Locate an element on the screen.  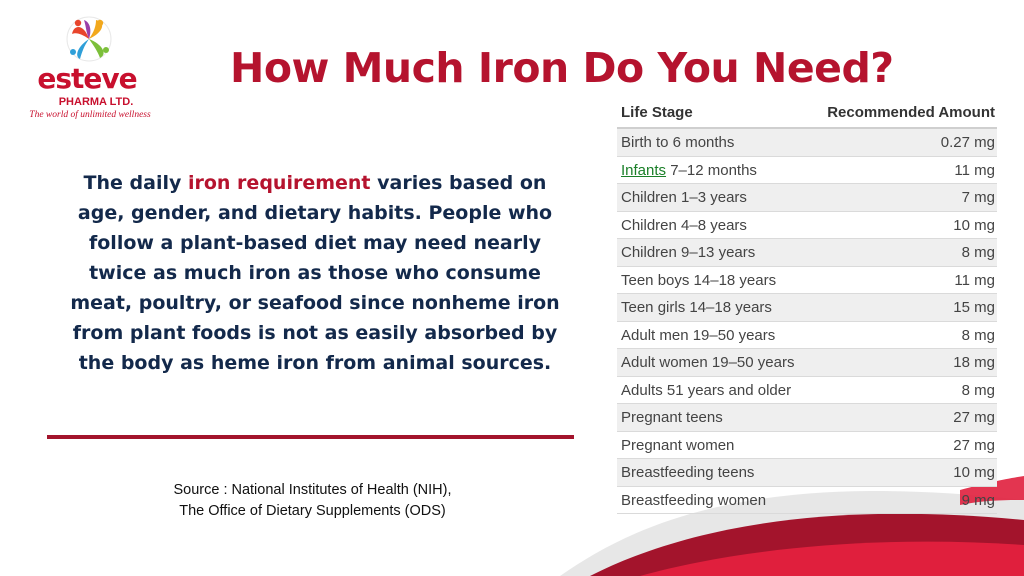
logo-subtitle: PHARMA LTD. is located at coordinates (96, 102).